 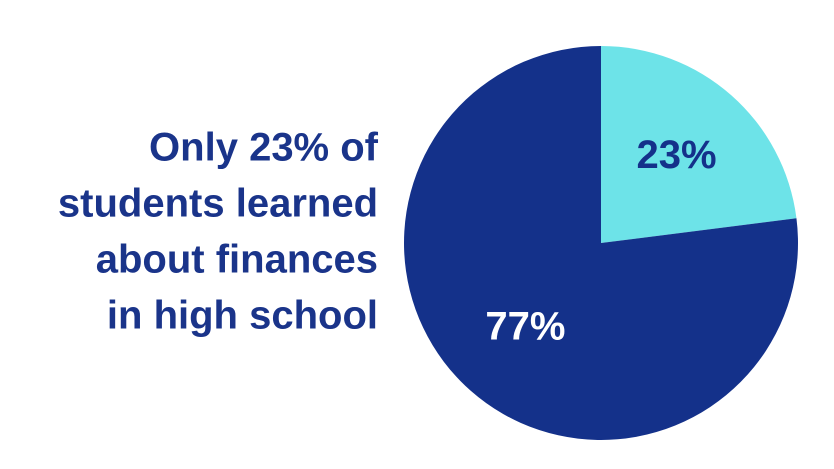 What do you see at coordinates (677, 155) in the screenshot?
I see `slice-label: 23%` at bounding box center [677, 155].